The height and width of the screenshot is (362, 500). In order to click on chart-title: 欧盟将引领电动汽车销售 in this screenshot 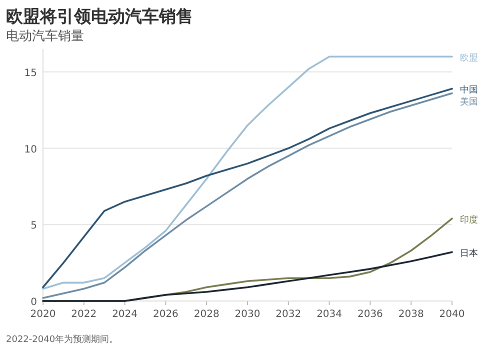, I will do `click(99, 17)`.